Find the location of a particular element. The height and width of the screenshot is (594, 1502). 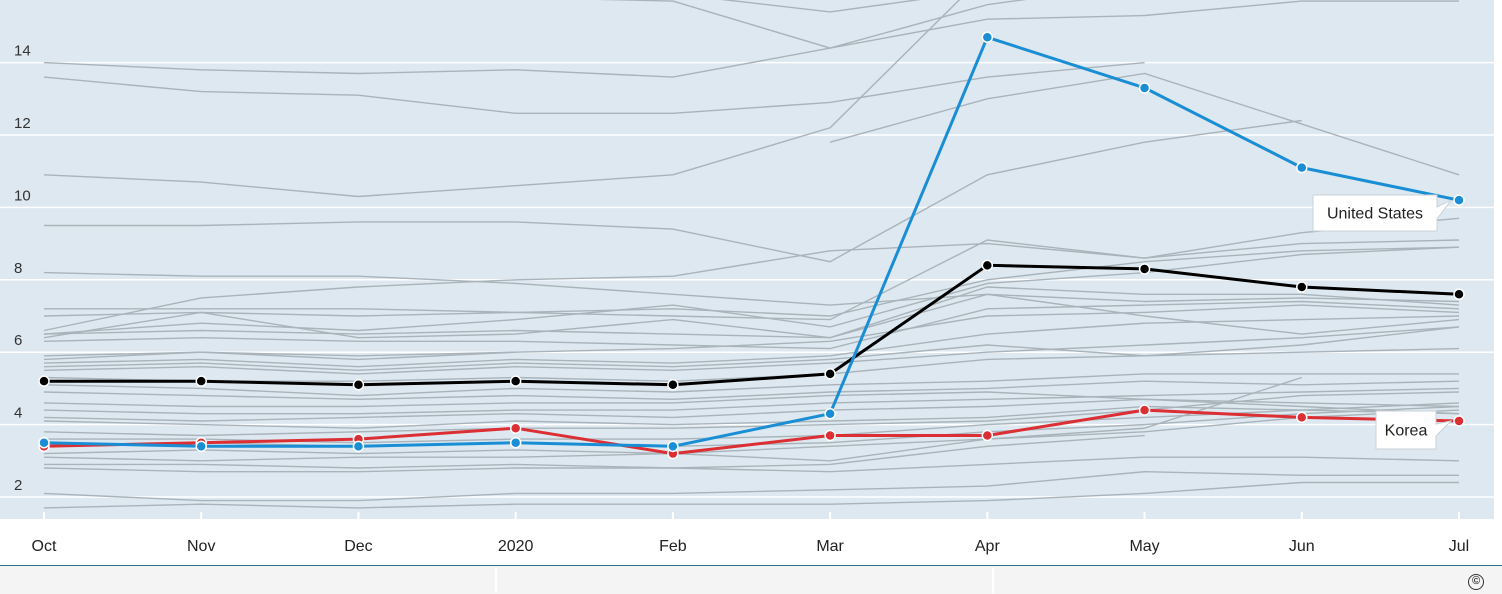

x-tick-label: May is located at coordinates (1144, 546).